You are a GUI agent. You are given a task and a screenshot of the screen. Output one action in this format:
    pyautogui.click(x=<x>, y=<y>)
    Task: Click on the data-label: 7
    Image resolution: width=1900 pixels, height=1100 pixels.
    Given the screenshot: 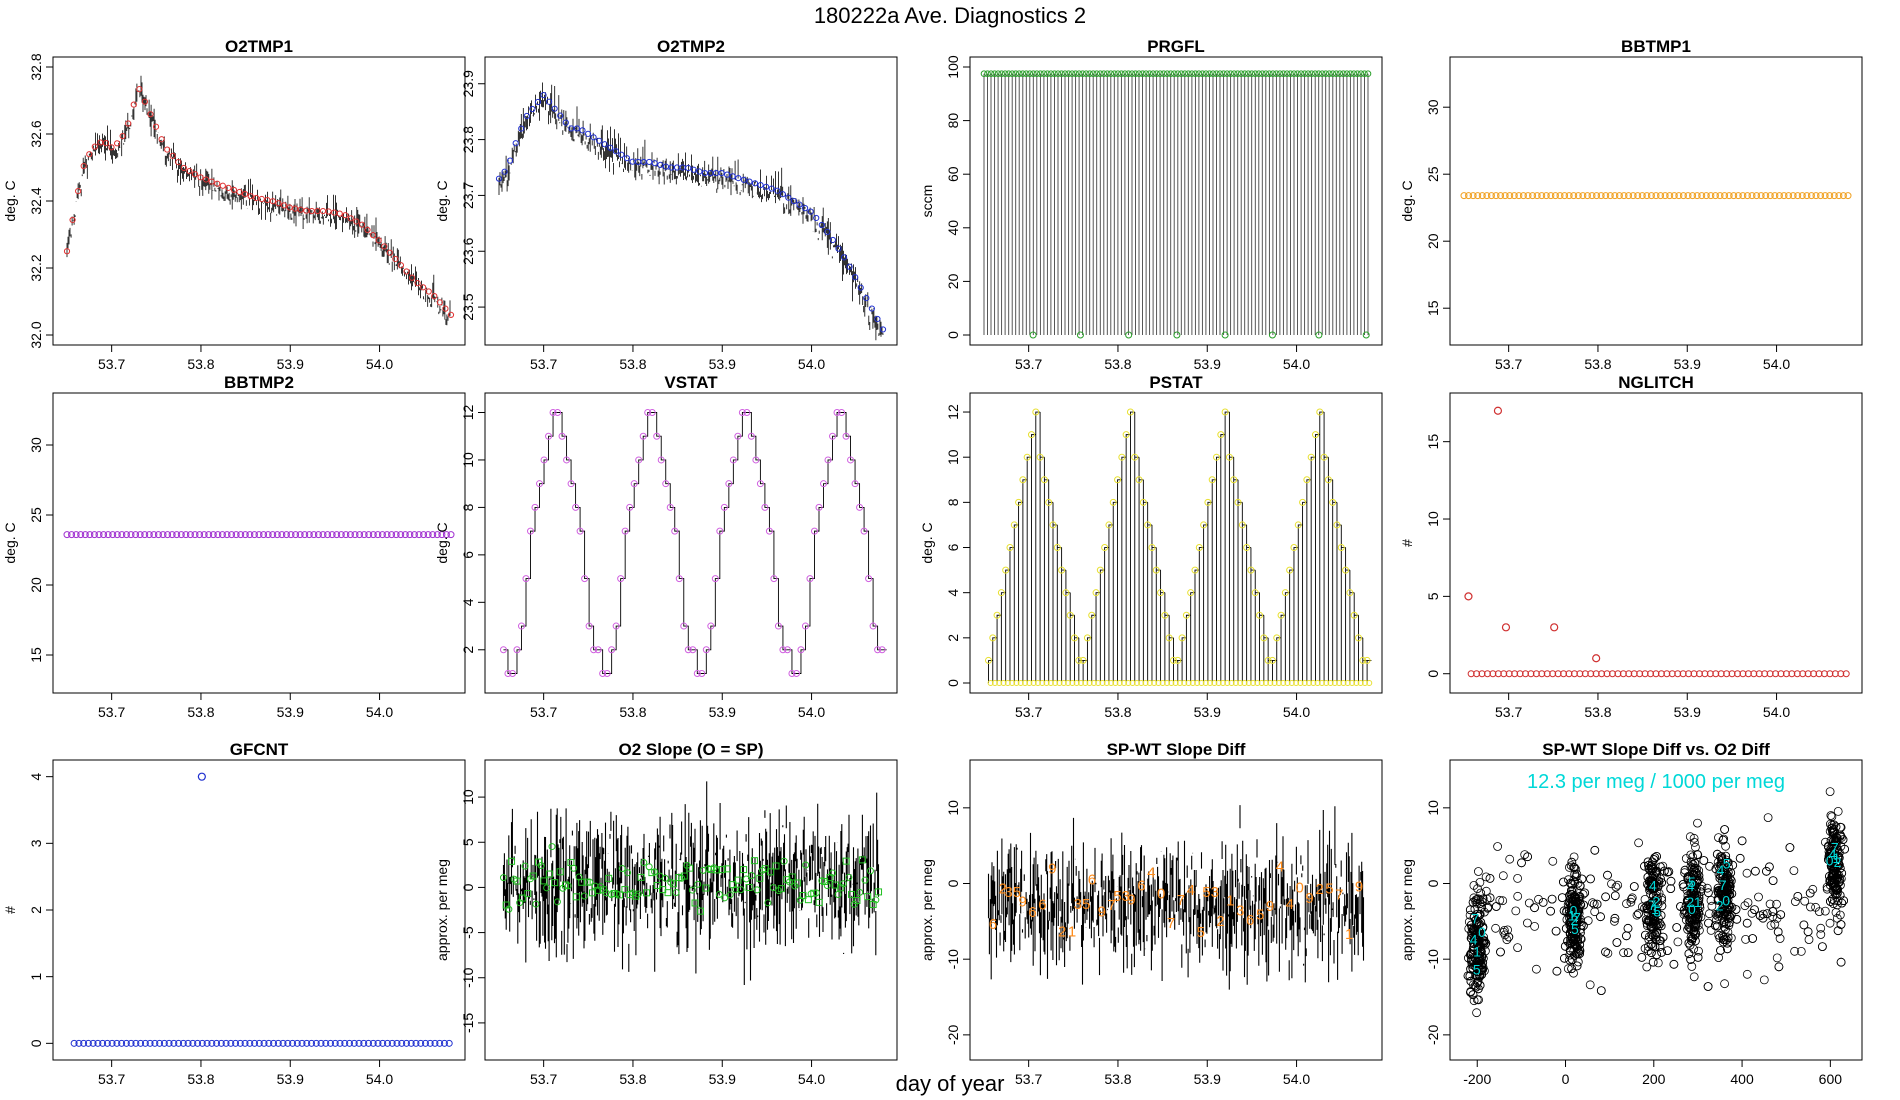 What is the action you would take?
    pyautogui.click(x=1171, y=923)
    